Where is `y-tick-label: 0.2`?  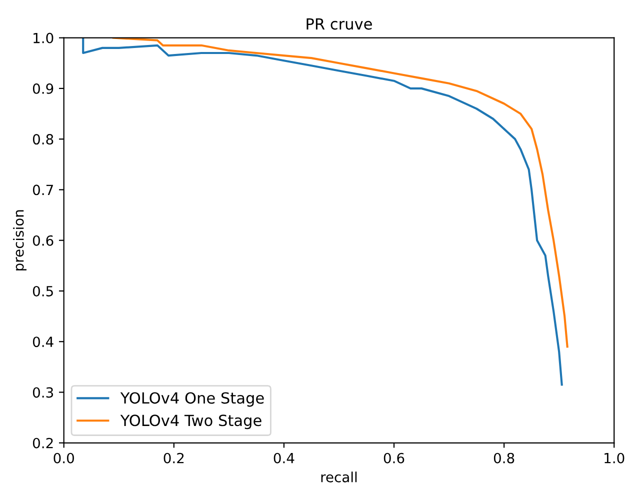
y-tick-label: 0.2 is located at coordinates (42, 443).